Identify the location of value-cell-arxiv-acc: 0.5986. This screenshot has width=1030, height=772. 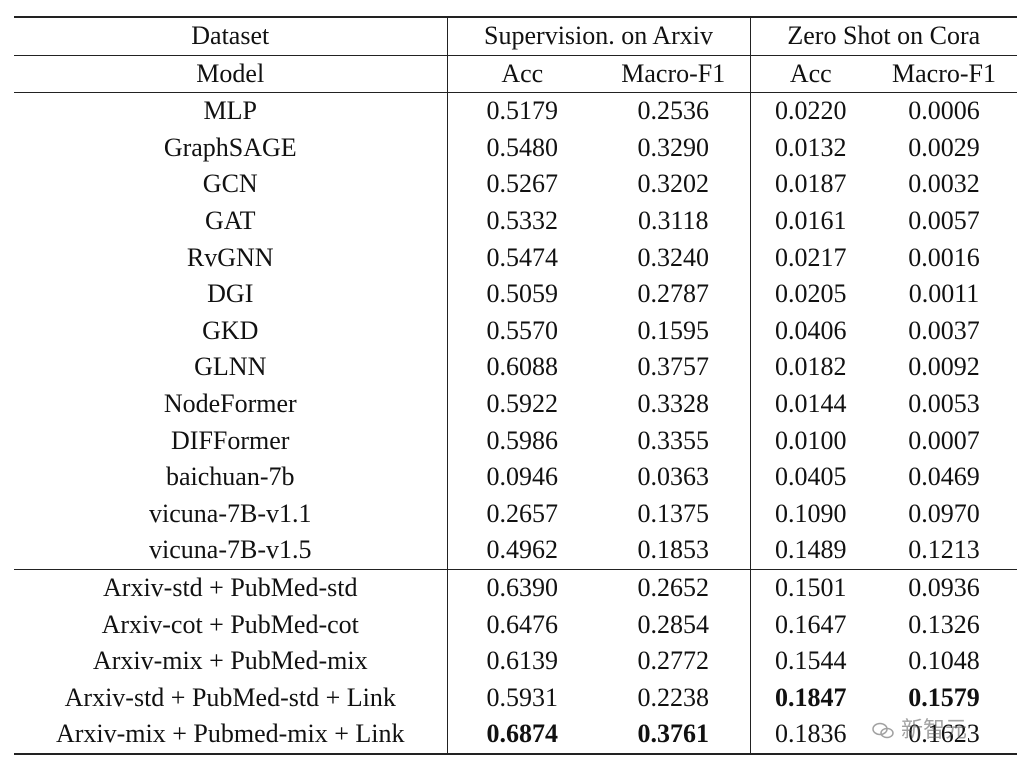
(521, 441).